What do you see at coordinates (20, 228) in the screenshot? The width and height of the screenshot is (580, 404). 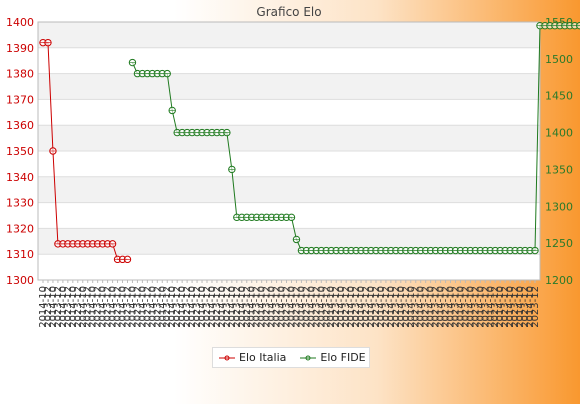 I see `y-left-tick-label: 1320` at bounding box center [20, 228].